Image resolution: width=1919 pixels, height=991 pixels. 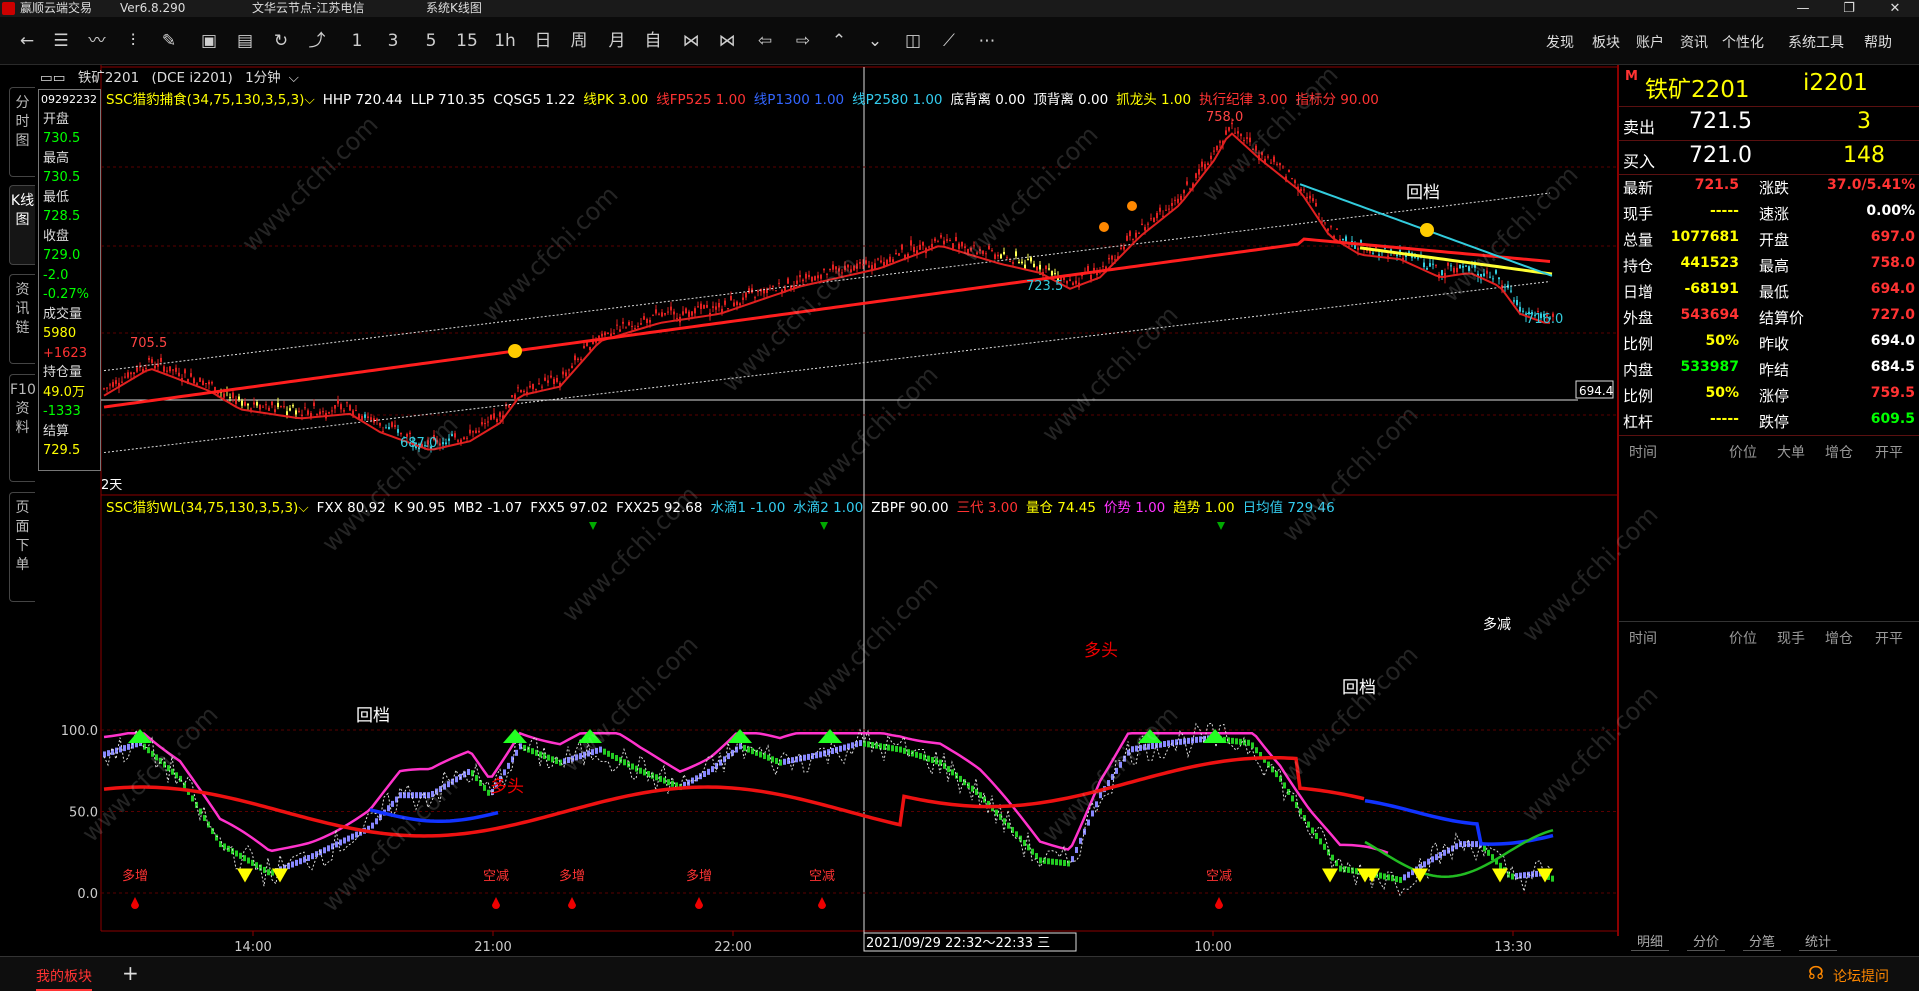 I want to click on period-5m: 5, so click(x=431, y=41).